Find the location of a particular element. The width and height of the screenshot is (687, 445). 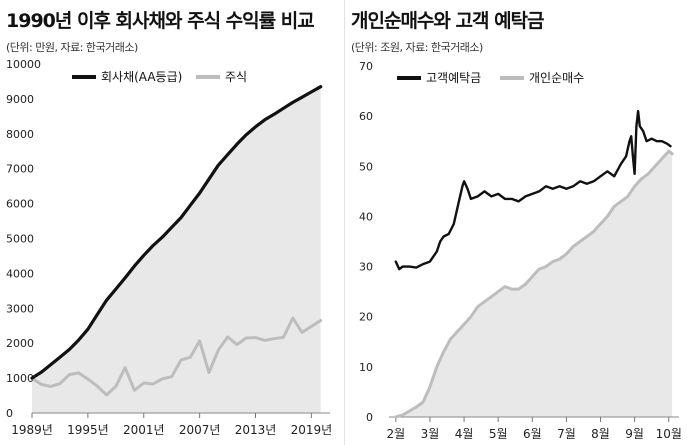

y-tick-label: 8000 is located at coordinates (20, 134).